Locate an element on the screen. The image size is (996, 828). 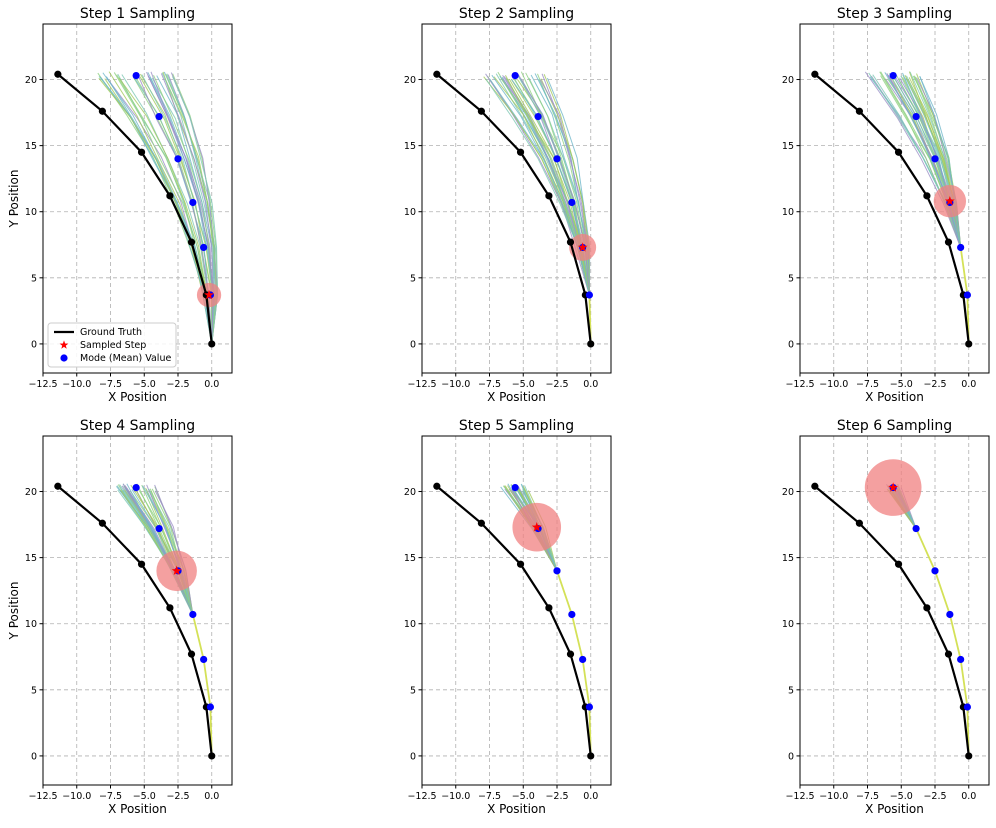
legend-sampled-step-label: Sampled Step is located at coordinates (113, 345).